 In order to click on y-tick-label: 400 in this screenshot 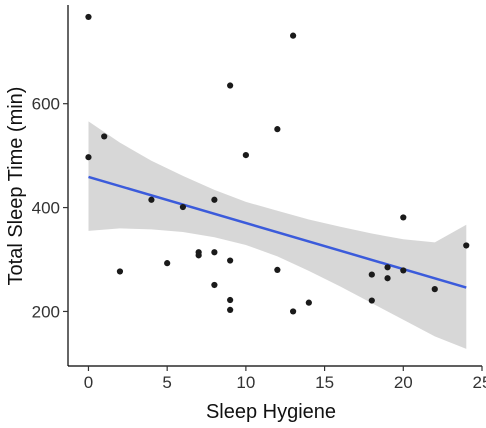, I will do `click(46, 208)`.